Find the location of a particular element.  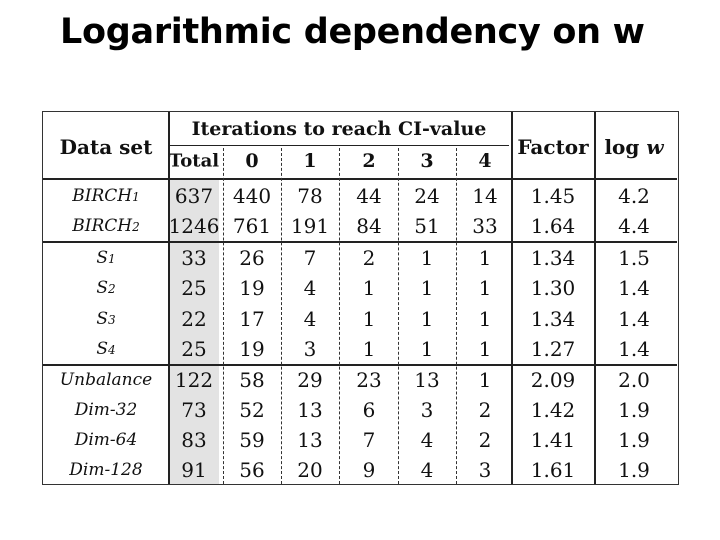

dataset-name: BIRCH1 is located at coordinates (105, 196).